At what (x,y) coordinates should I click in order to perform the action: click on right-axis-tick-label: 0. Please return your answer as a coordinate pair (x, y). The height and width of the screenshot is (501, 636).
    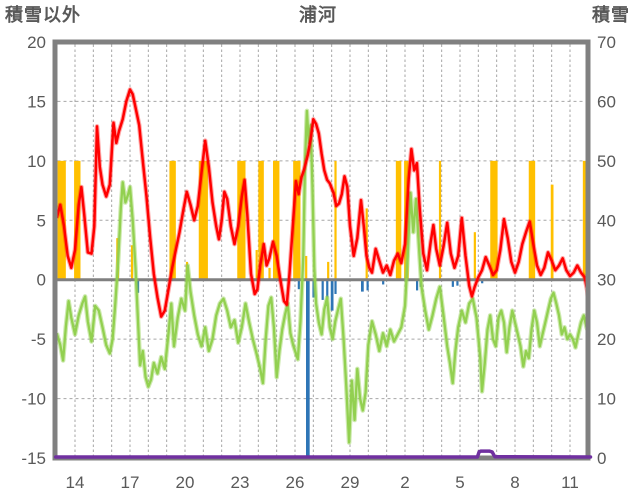
    Looking at the image, I should click on (601, 458).